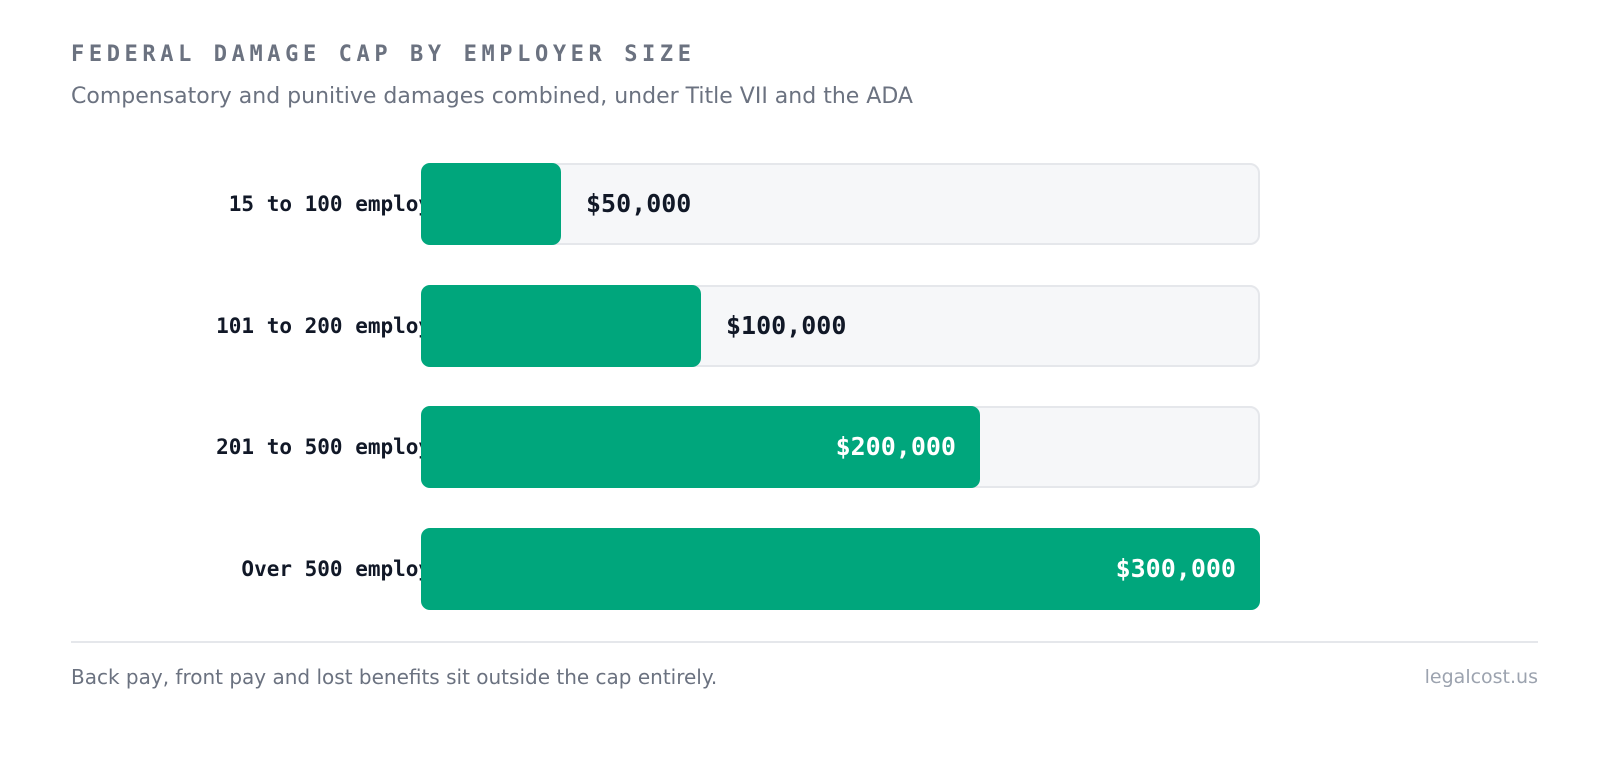 The width and height of the screenshot is (1600, 764). I want to click on bar-track: $300,000, so click(840, 568).